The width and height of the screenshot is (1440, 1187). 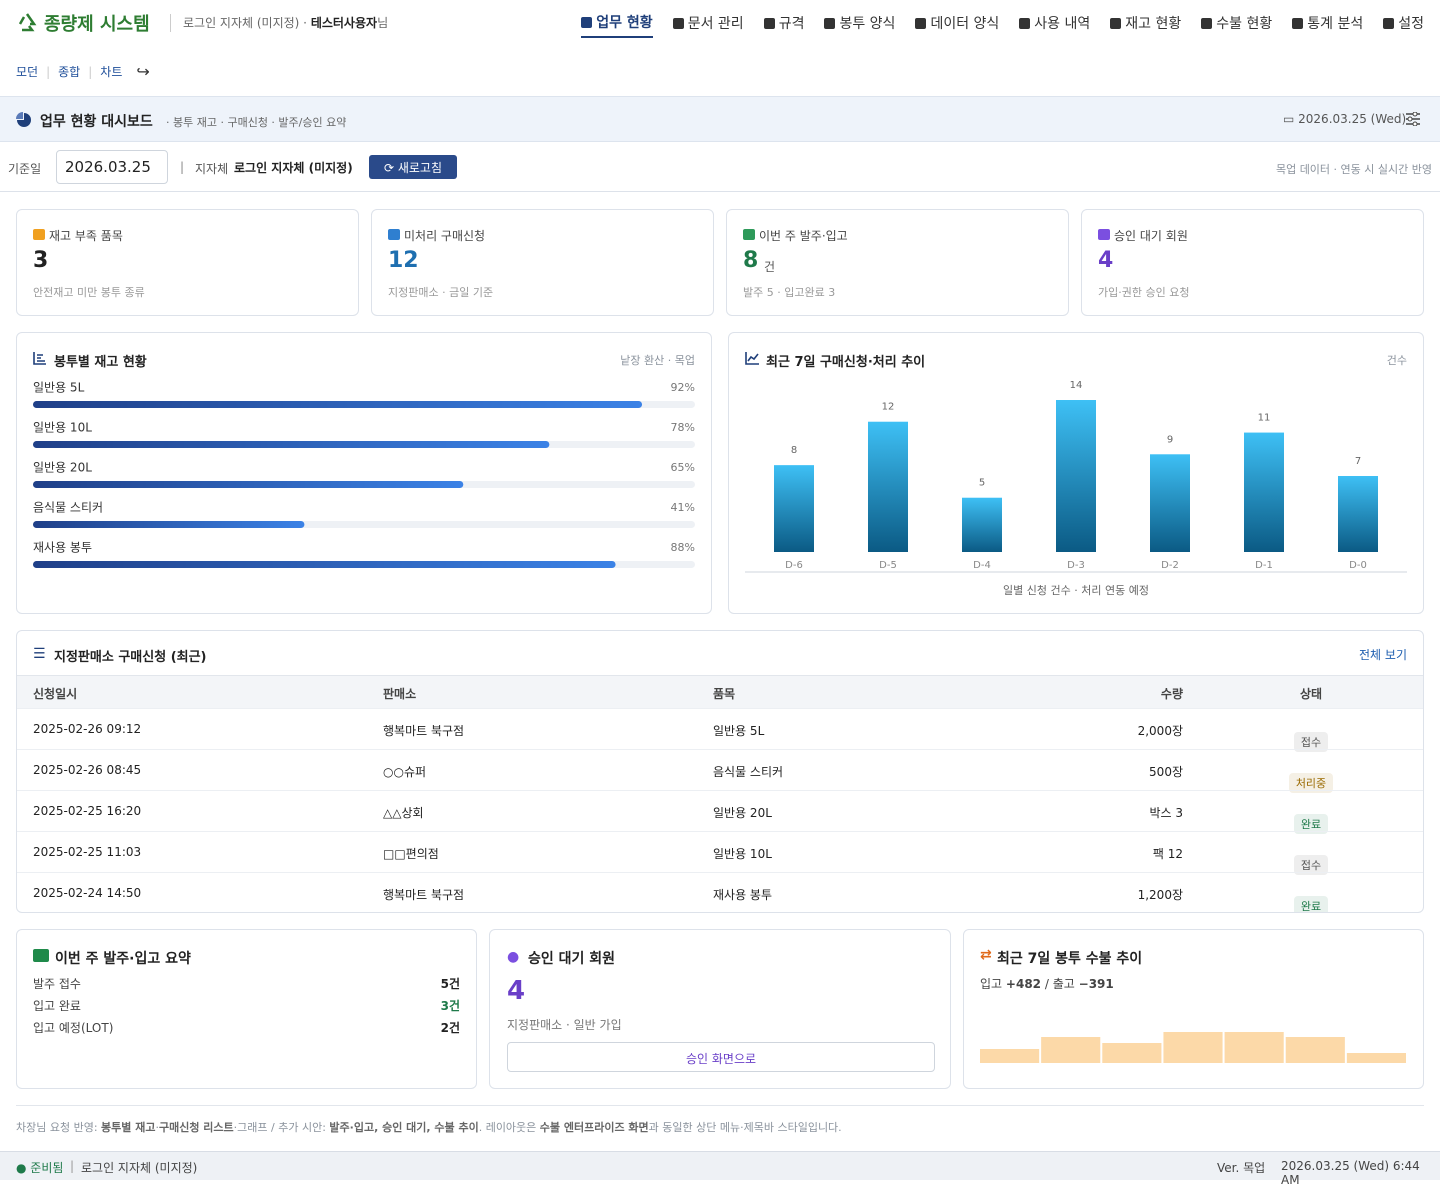 What do you see at coordinates (1413, 119) in the screenshot?
I see `settings-toggle` at bounding box center [1413, 119].